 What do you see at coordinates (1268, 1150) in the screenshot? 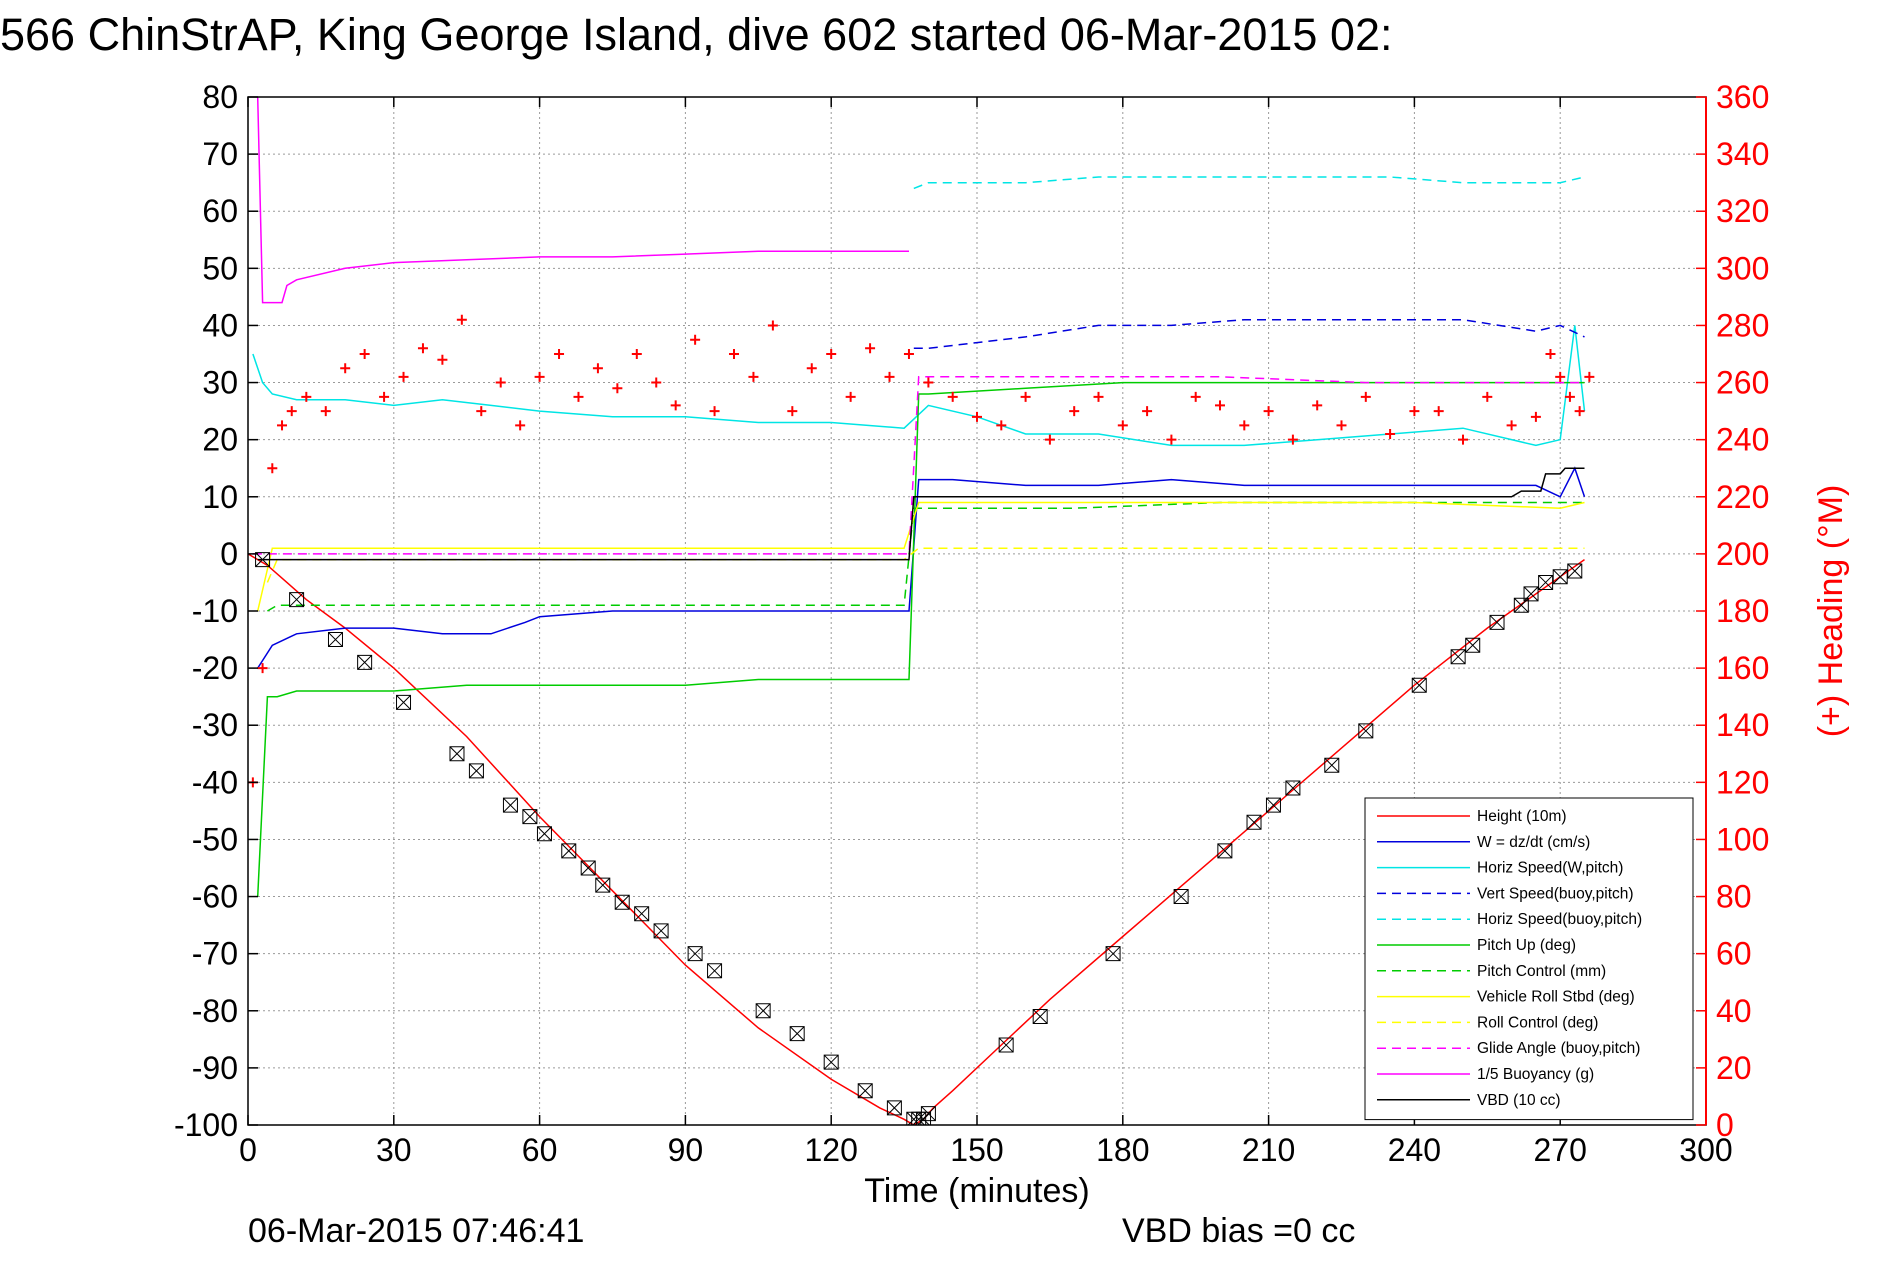
I see `x-tick-label: 210` at bounding box center [1268, 1150].